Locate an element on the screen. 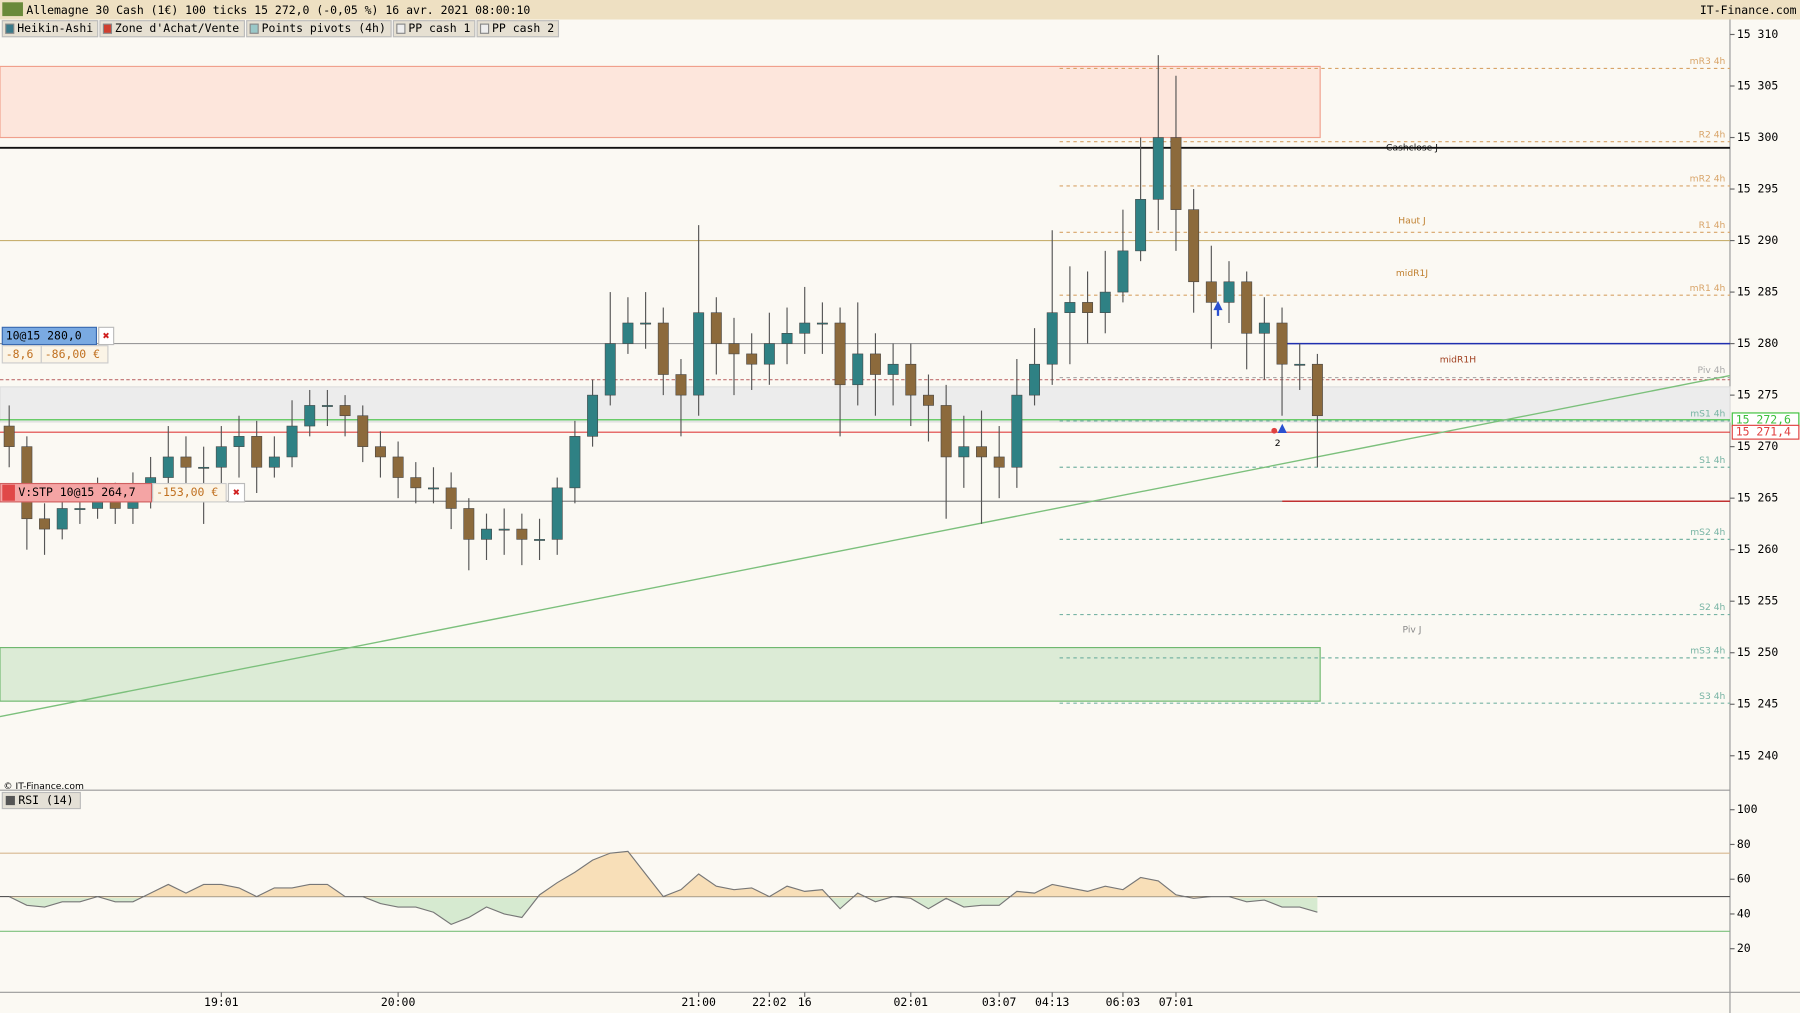  stop-box is located at coordinates (76, 492).